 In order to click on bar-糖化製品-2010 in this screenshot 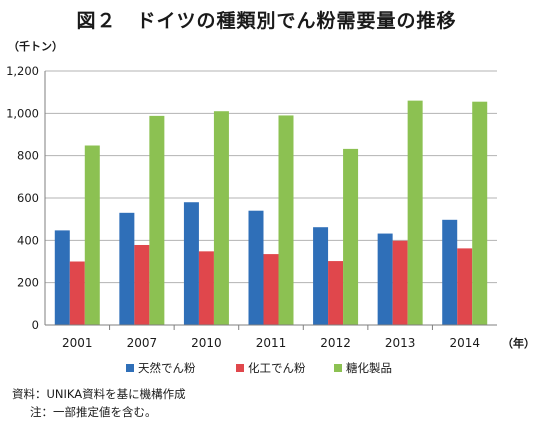, I will do `click(221, 218)`.